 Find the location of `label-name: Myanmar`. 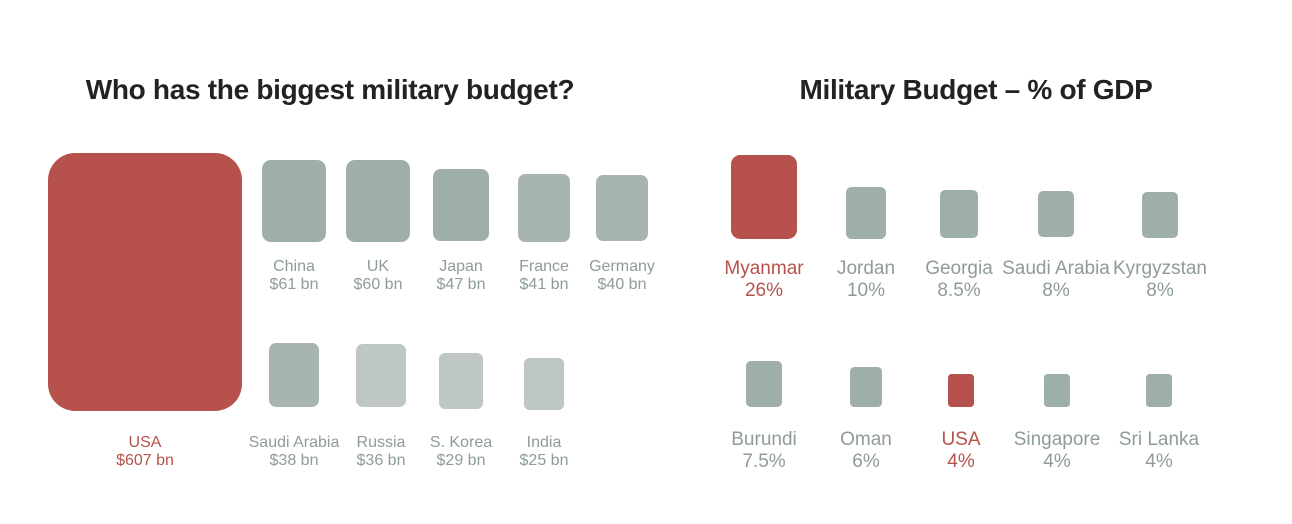

label-name: Myanmar is located at coordinates (764, 268).